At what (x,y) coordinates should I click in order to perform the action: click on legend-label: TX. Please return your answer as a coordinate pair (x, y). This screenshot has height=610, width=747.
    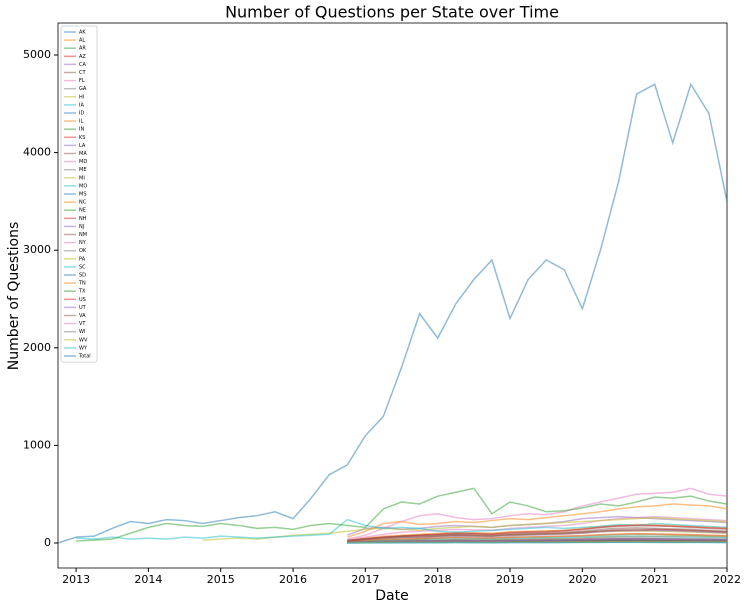
    Looking at the image, I should click on (82, 292).